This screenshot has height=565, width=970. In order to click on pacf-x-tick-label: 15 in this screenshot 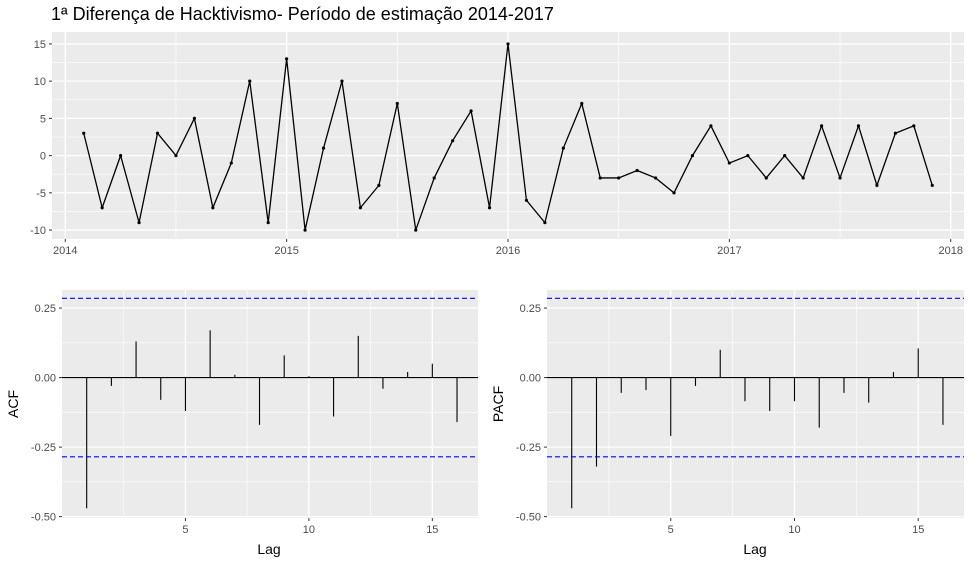, I will do `click(918, 530)`.